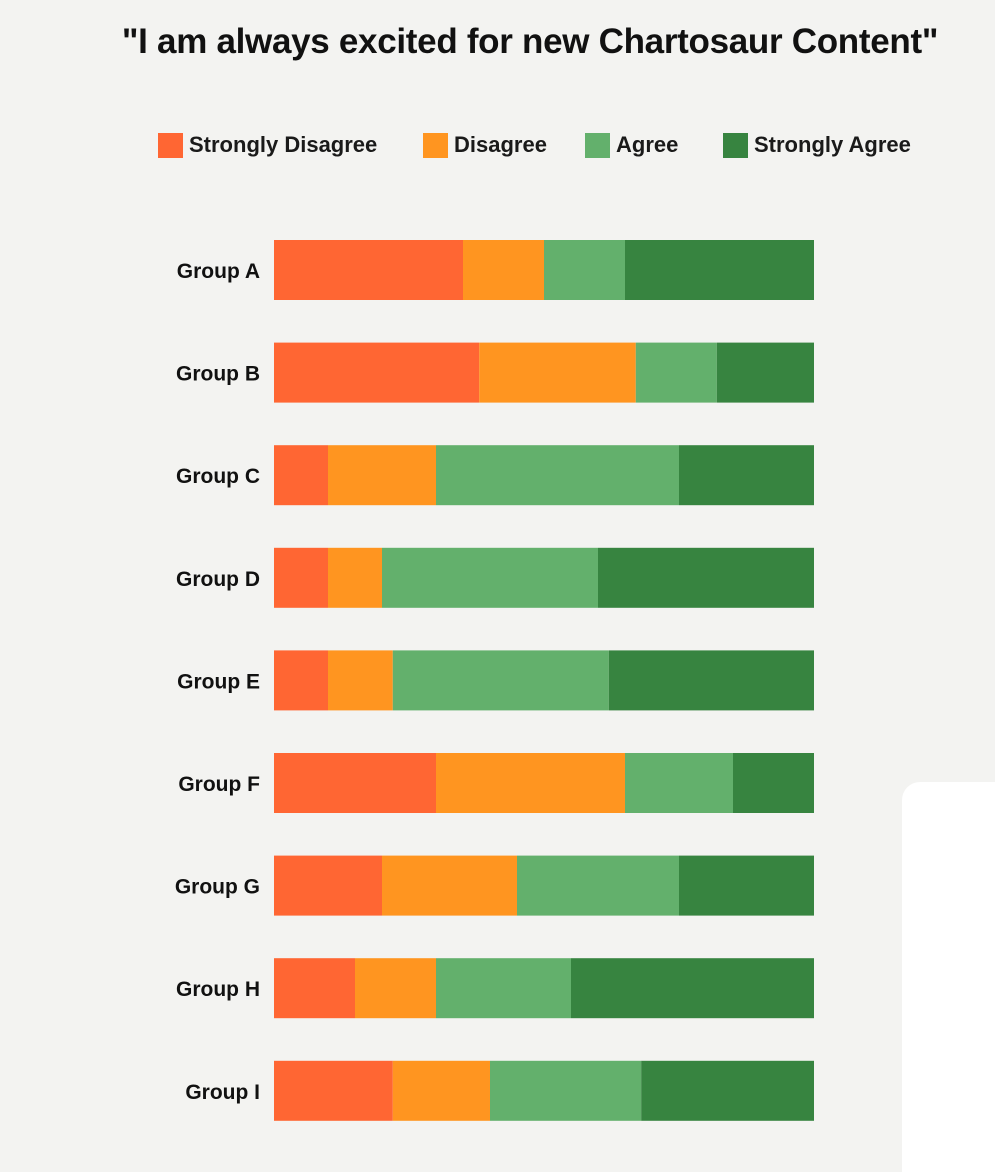 This screenshot has width=995, height=1172. What do you see at coordinates (218, 579) in the screenshot?
I see `category-label-group-d: Group D` at bounding box center [218, 579].